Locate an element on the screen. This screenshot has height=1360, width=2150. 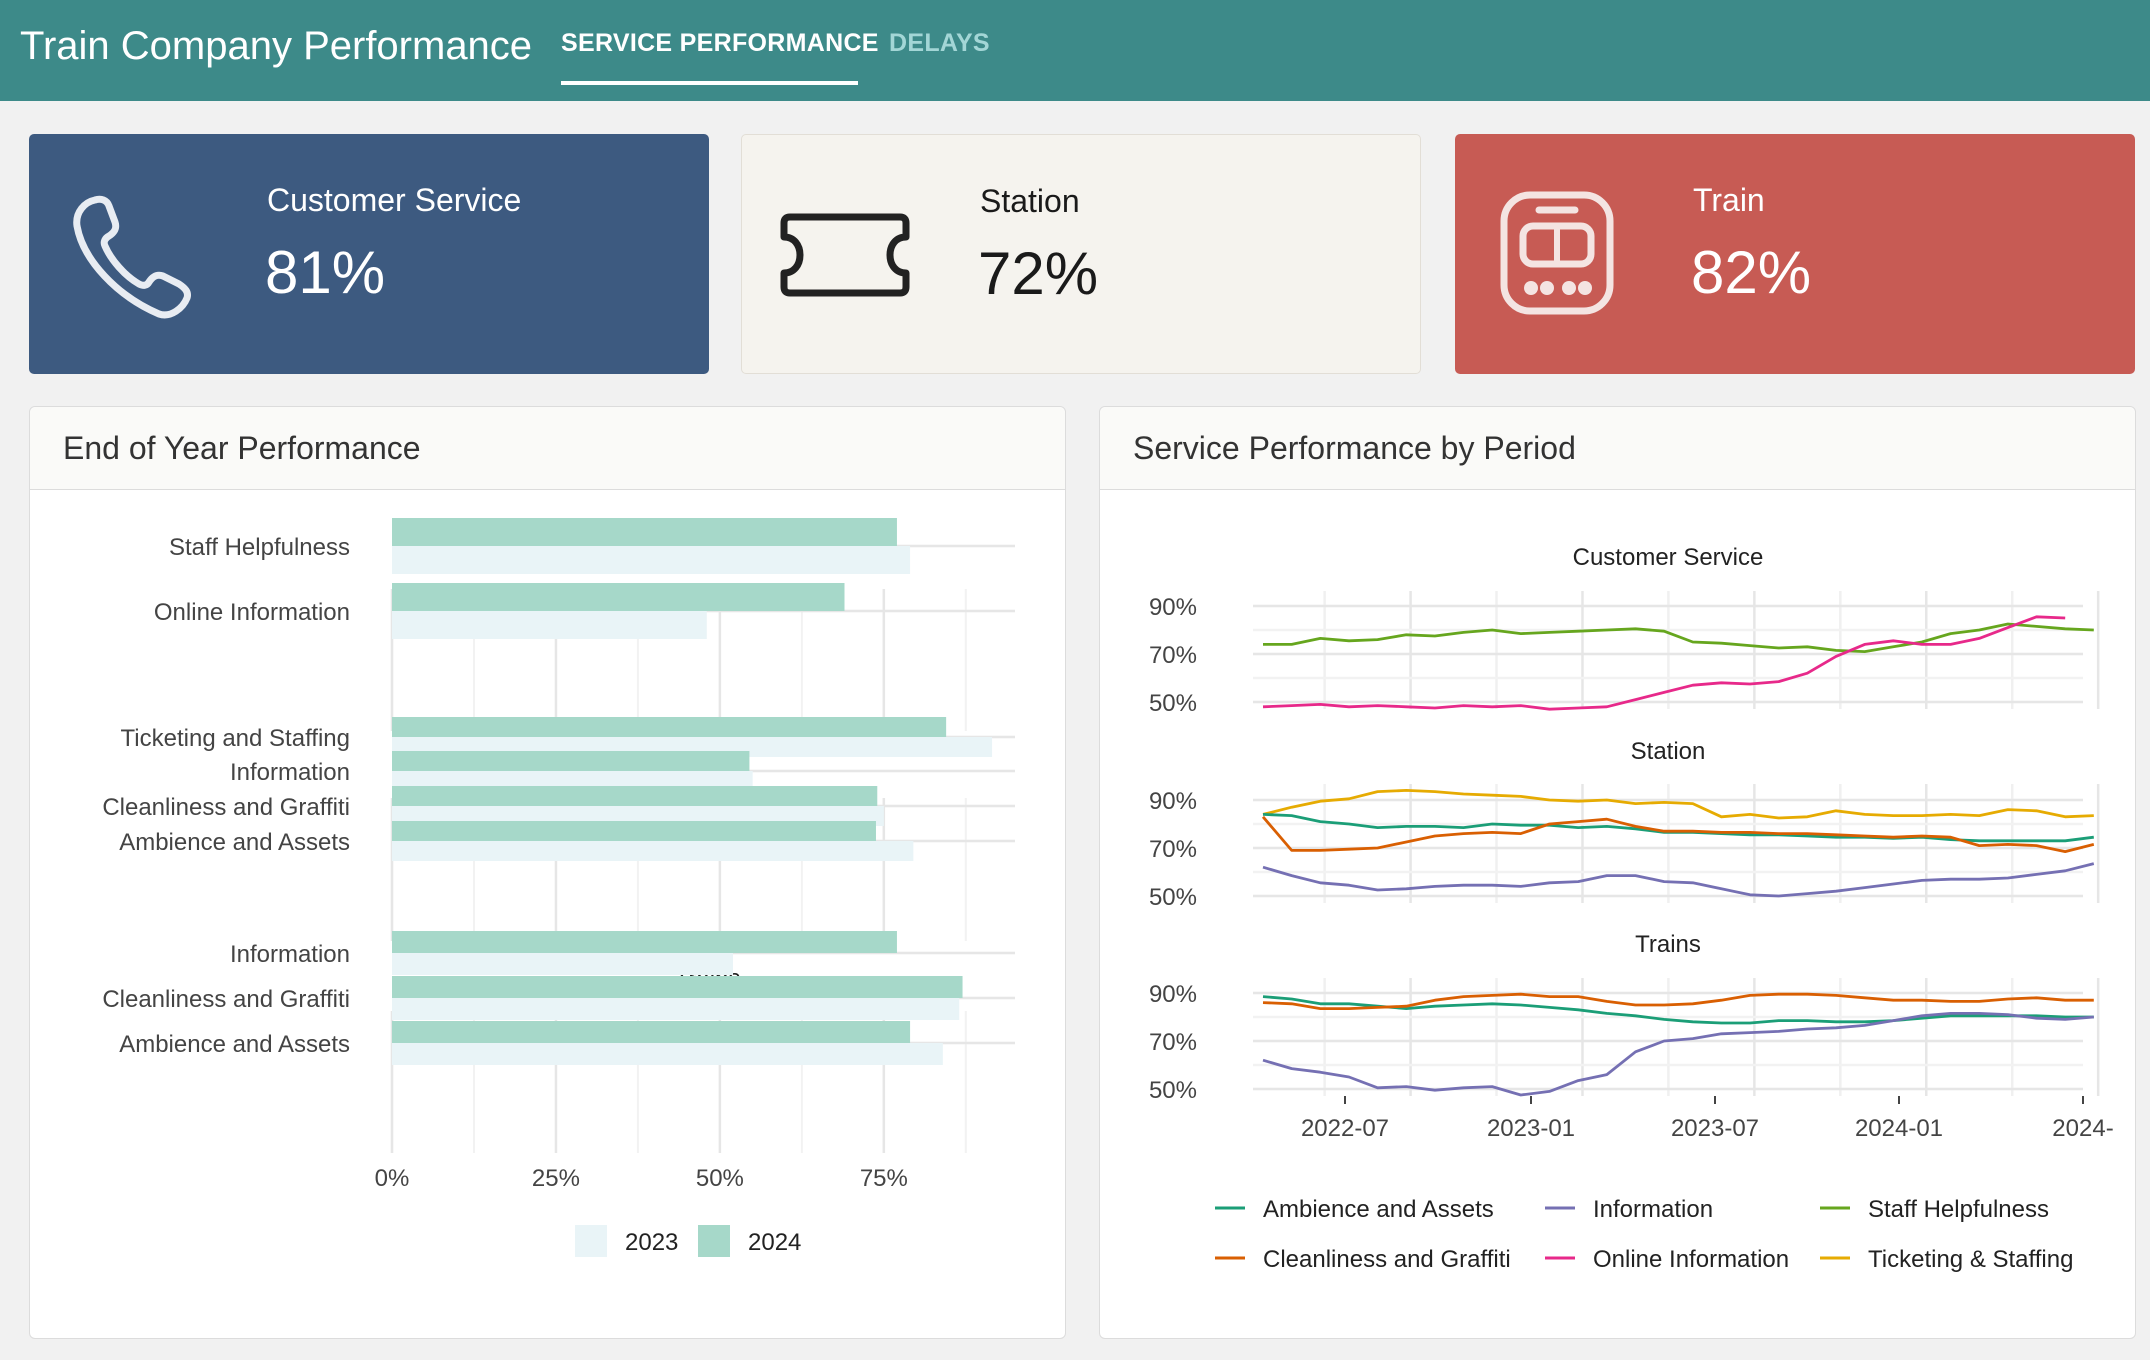
legend-label: 2023 is located at coordinates (651, 1242).